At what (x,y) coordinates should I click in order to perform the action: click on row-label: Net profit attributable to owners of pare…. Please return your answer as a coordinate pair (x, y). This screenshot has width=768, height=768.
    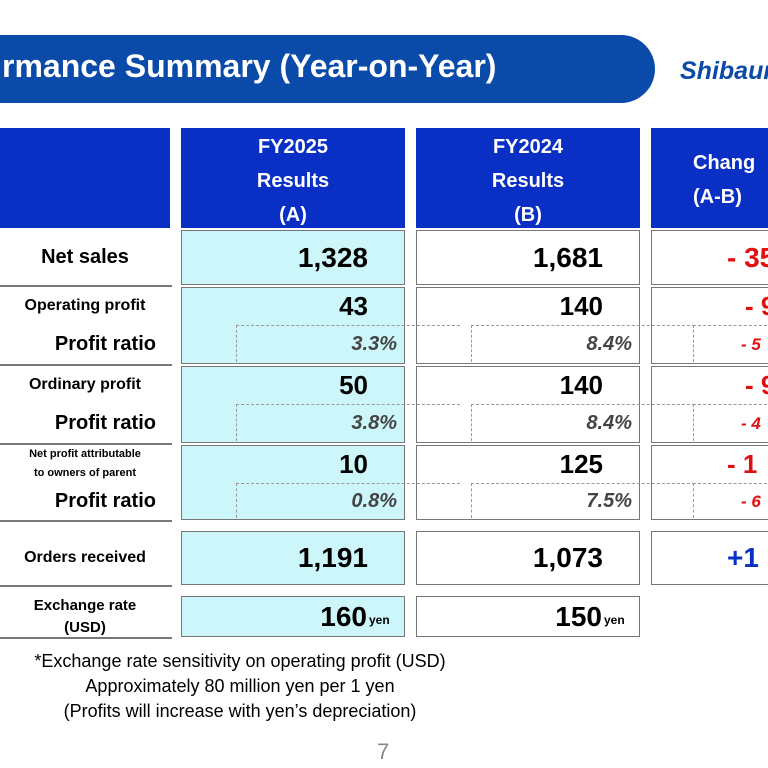
    Looking at the image, I should click on (85, 464).